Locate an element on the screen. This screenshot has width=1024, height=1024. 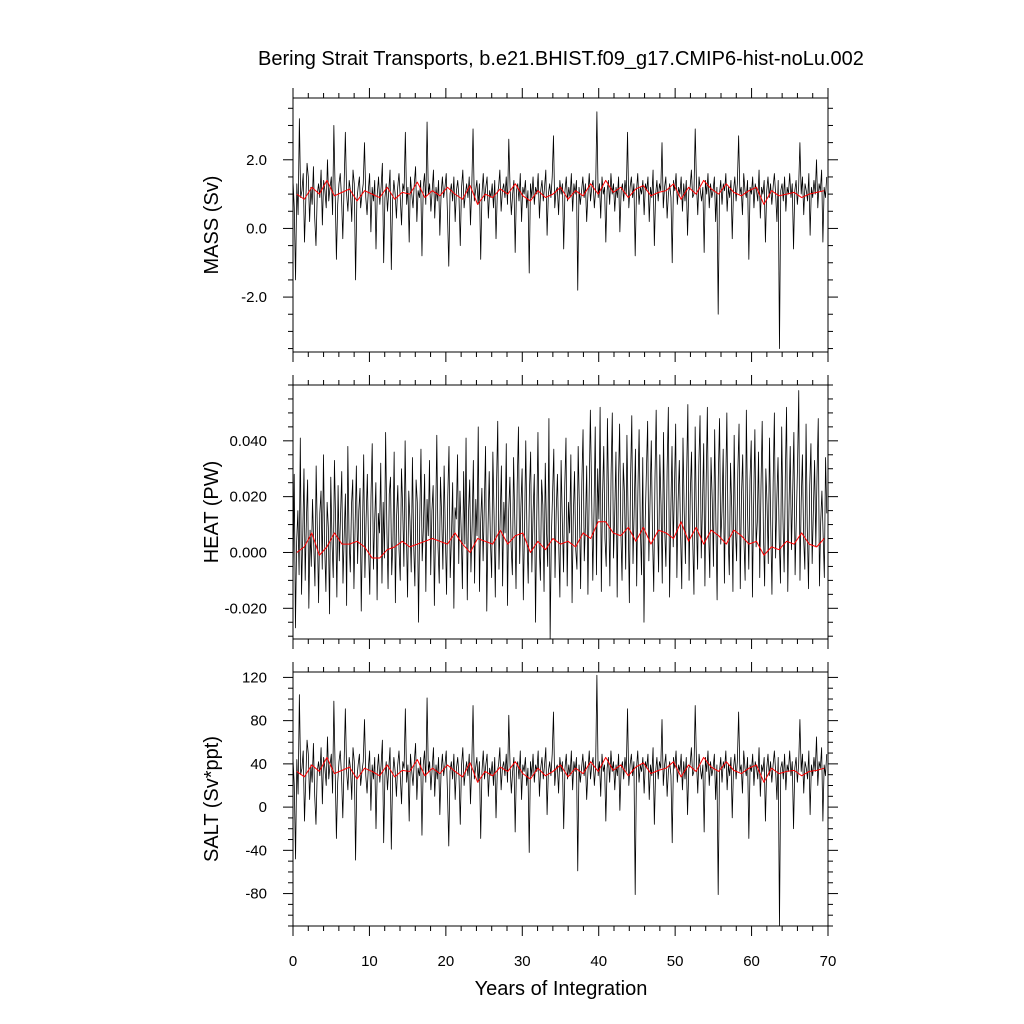
salt-y-axis-label: SALT (Sv*ppt) is located at coordinates (212, 799).